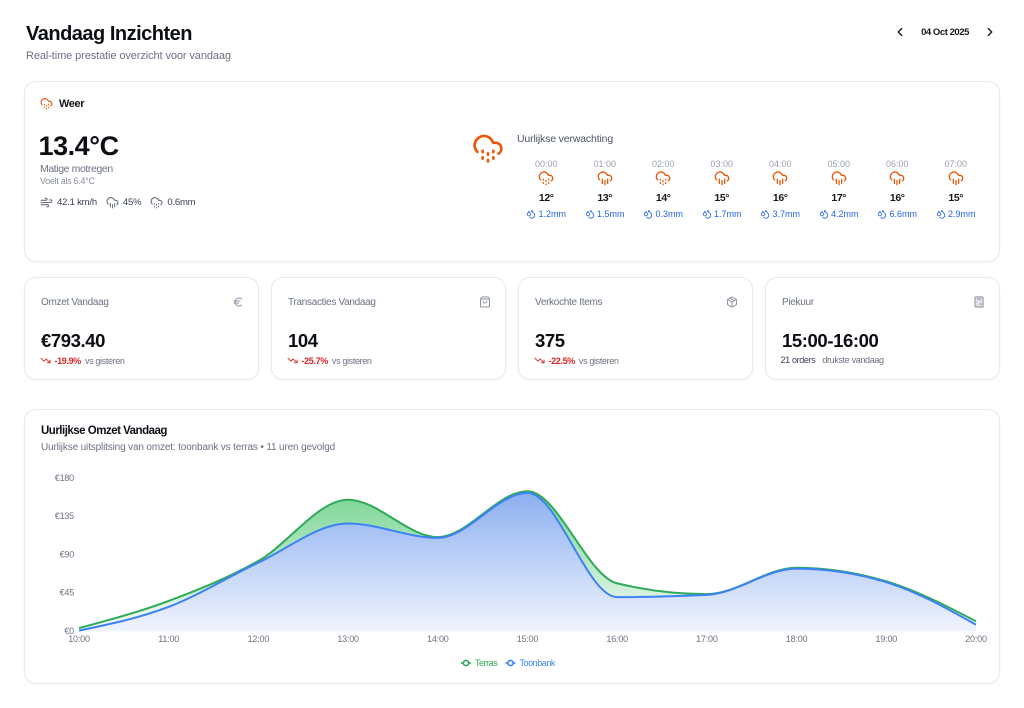 This screenshot has width=1024, height=708. What do you see at coordinates (67, 593) in the screenshot?
I see `svg-text: €45` at bounding box center [67, 593].